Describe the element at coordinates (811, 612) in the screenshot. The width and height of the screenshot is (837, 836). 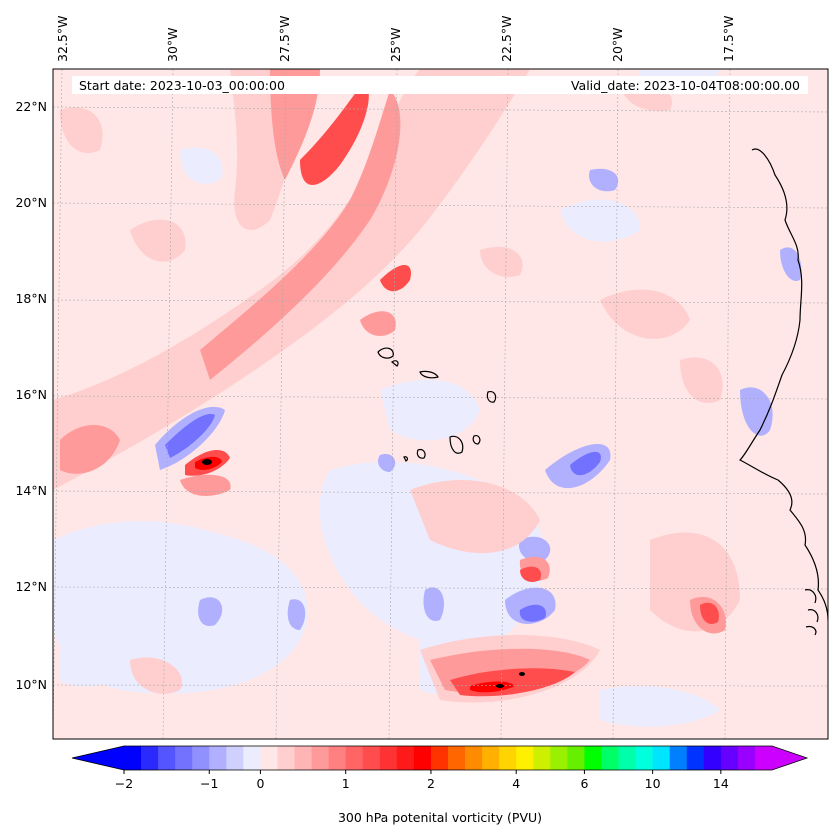
I see `bissagos-islands` at that location.